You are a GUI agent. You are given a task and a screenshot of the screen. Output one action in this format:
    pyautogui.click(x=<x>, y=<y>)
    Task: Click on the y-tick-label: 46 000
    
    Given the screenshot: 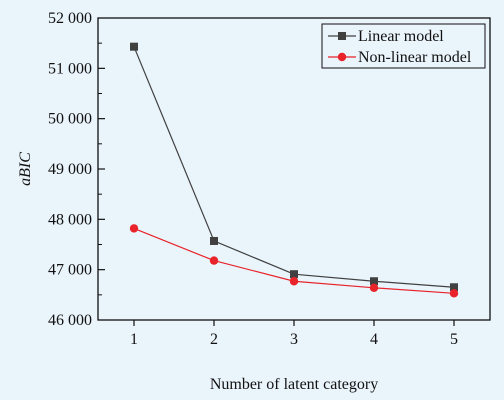 What is the action you would take?
    pyautogui.click(x=70, y=320)
    